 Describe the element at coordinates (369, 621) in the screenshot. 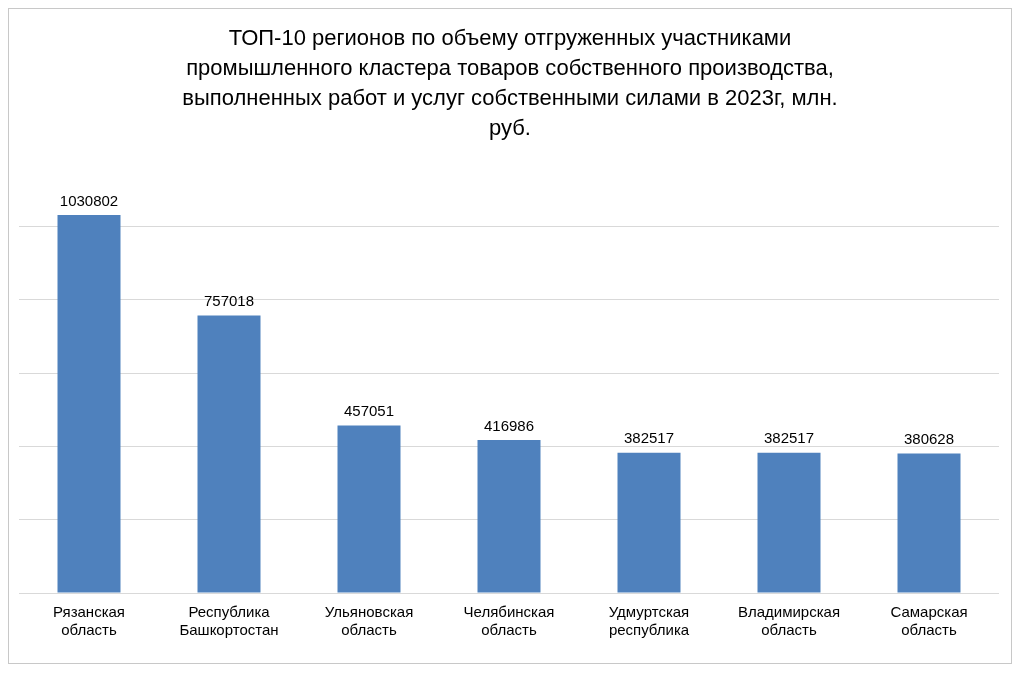

I see `x-tick-label: Ульяновская область` at that location.